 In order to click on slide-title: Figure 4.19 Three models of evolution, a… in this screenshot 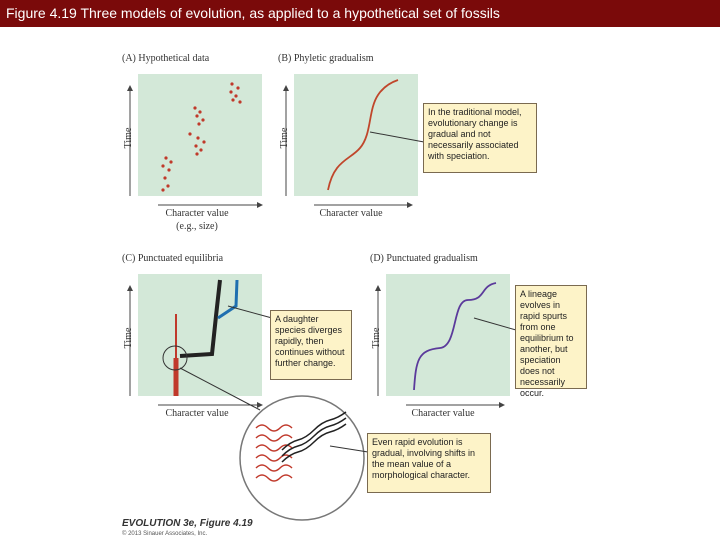, I will do `click(360, 13)`.